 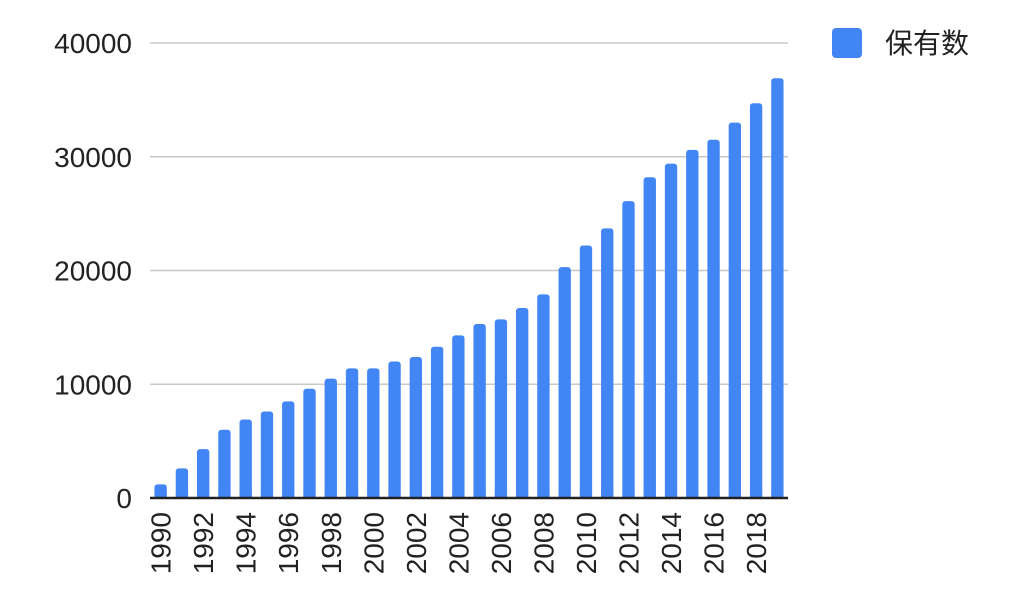 What do you see at coordinates (288, 543) in the screenshot?
I see `x-tick-label: 1996` at bounding box center [288, 543].